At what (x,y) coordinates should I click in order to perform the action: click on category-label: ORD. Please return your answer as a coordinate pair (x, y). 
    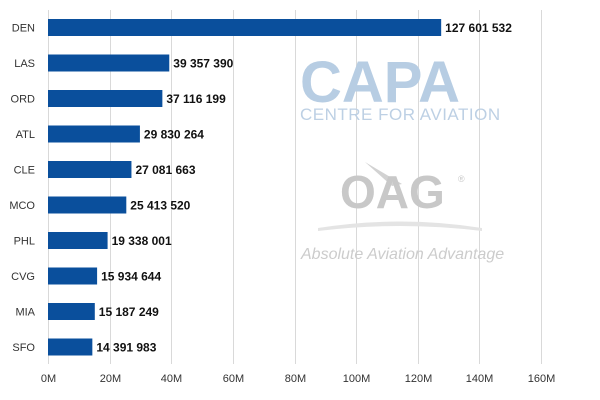
    Looking at the image, I should click on (23, 100).